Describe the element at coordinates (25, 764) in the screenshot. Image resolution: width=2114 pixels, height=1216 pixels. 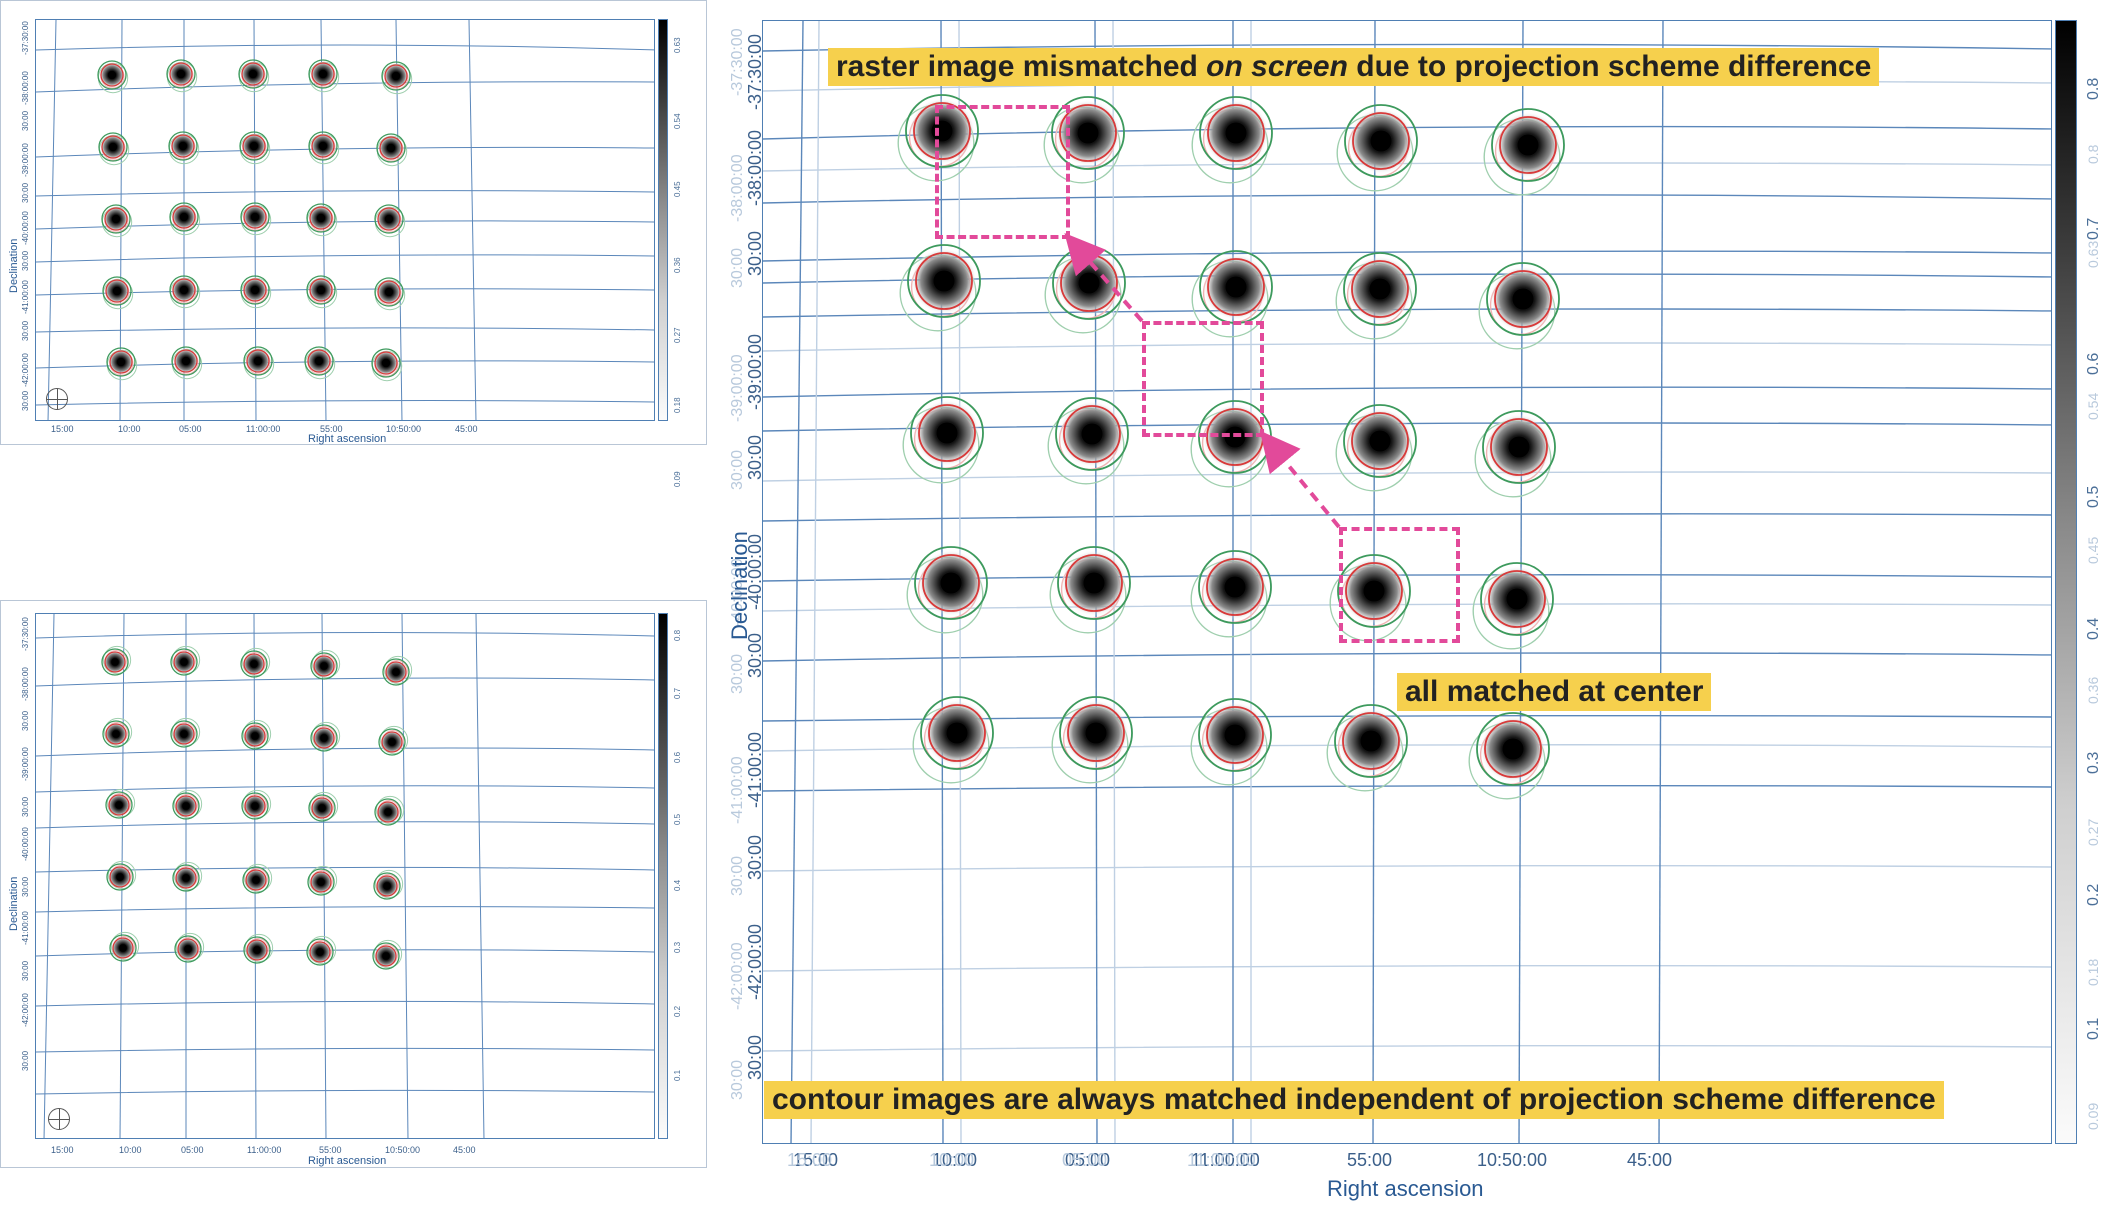
I see `dec-tick-label: -39:00:00` at that location.